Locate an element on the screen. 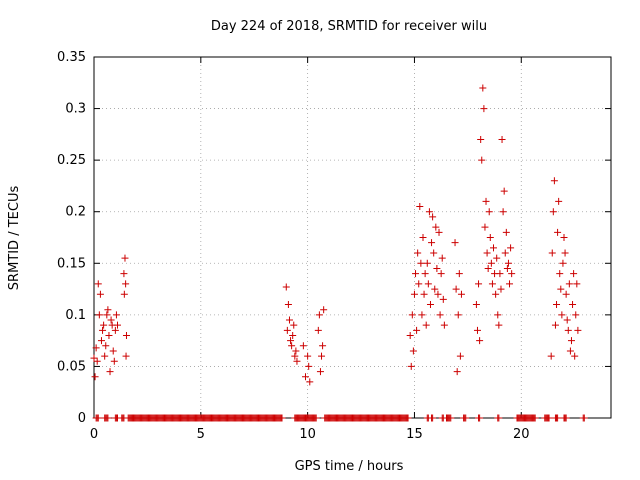  x-tick-label: 0 is located at coordinates (94, 434).